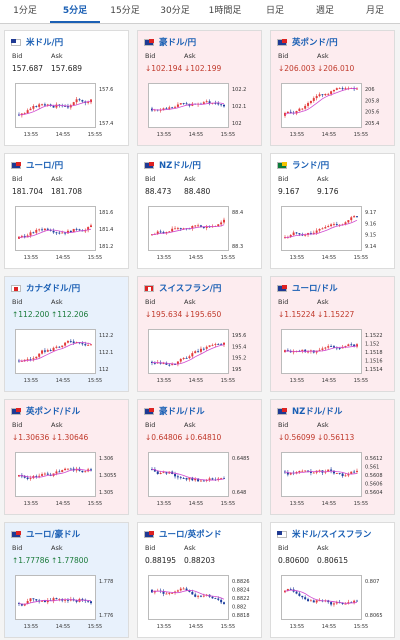 The height and width of the screenshot is (640, 400). Describe the element at coordinates (178, 43) in the screenshot. I see `pair-name: 豪ドル/円` at that location.